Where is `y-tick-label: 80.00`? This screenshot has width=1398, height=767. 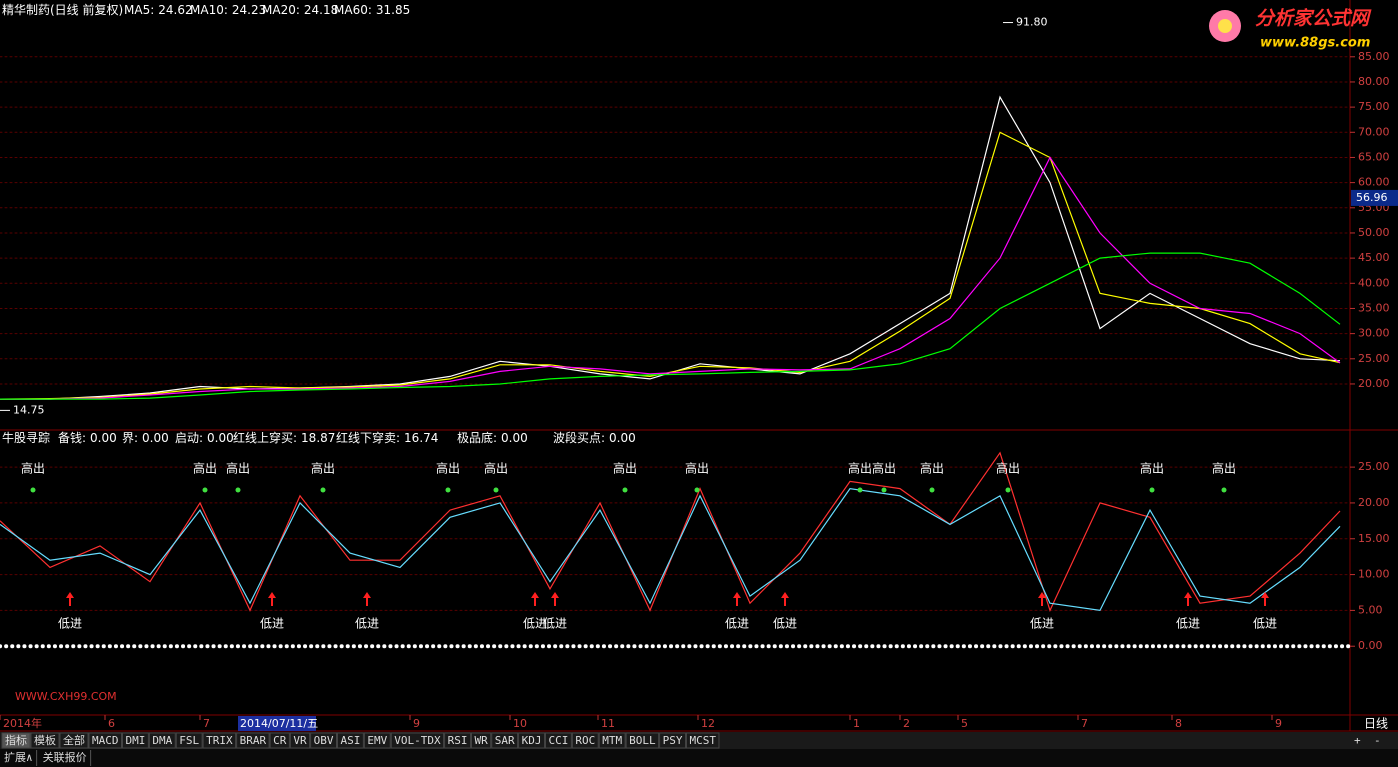 y-tick-label: 80.00 is located at coordinates (1374, 81).